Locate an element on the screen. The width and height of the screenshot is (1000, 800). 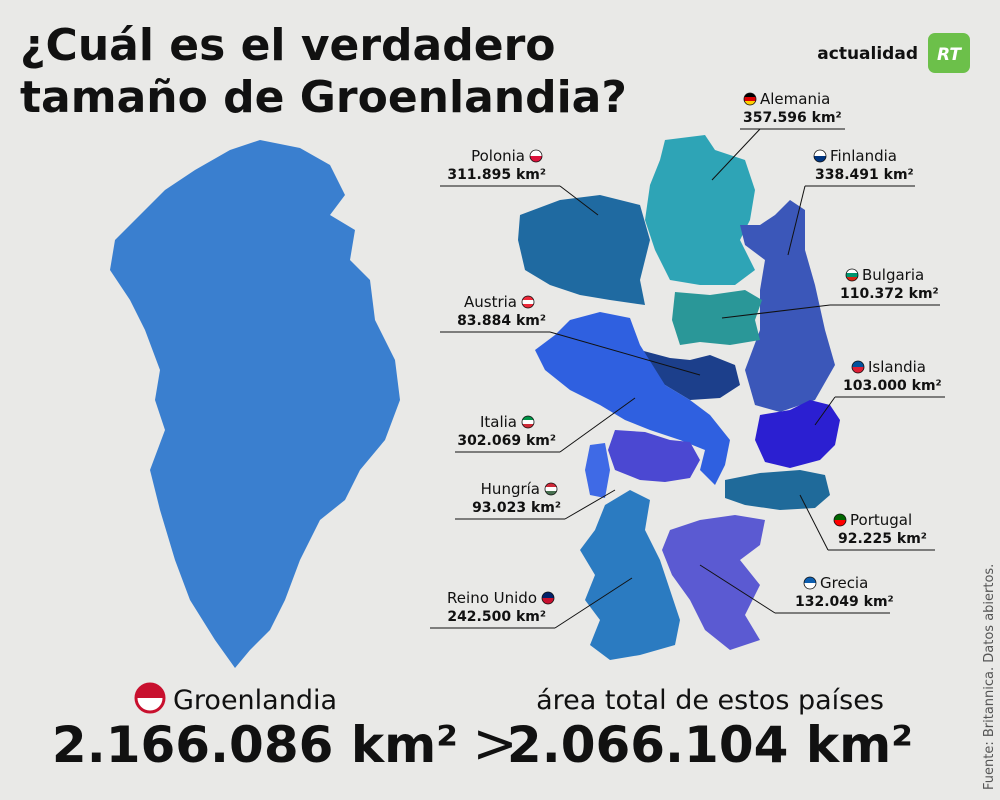
finland-shape is located at coordinates (787, 306).